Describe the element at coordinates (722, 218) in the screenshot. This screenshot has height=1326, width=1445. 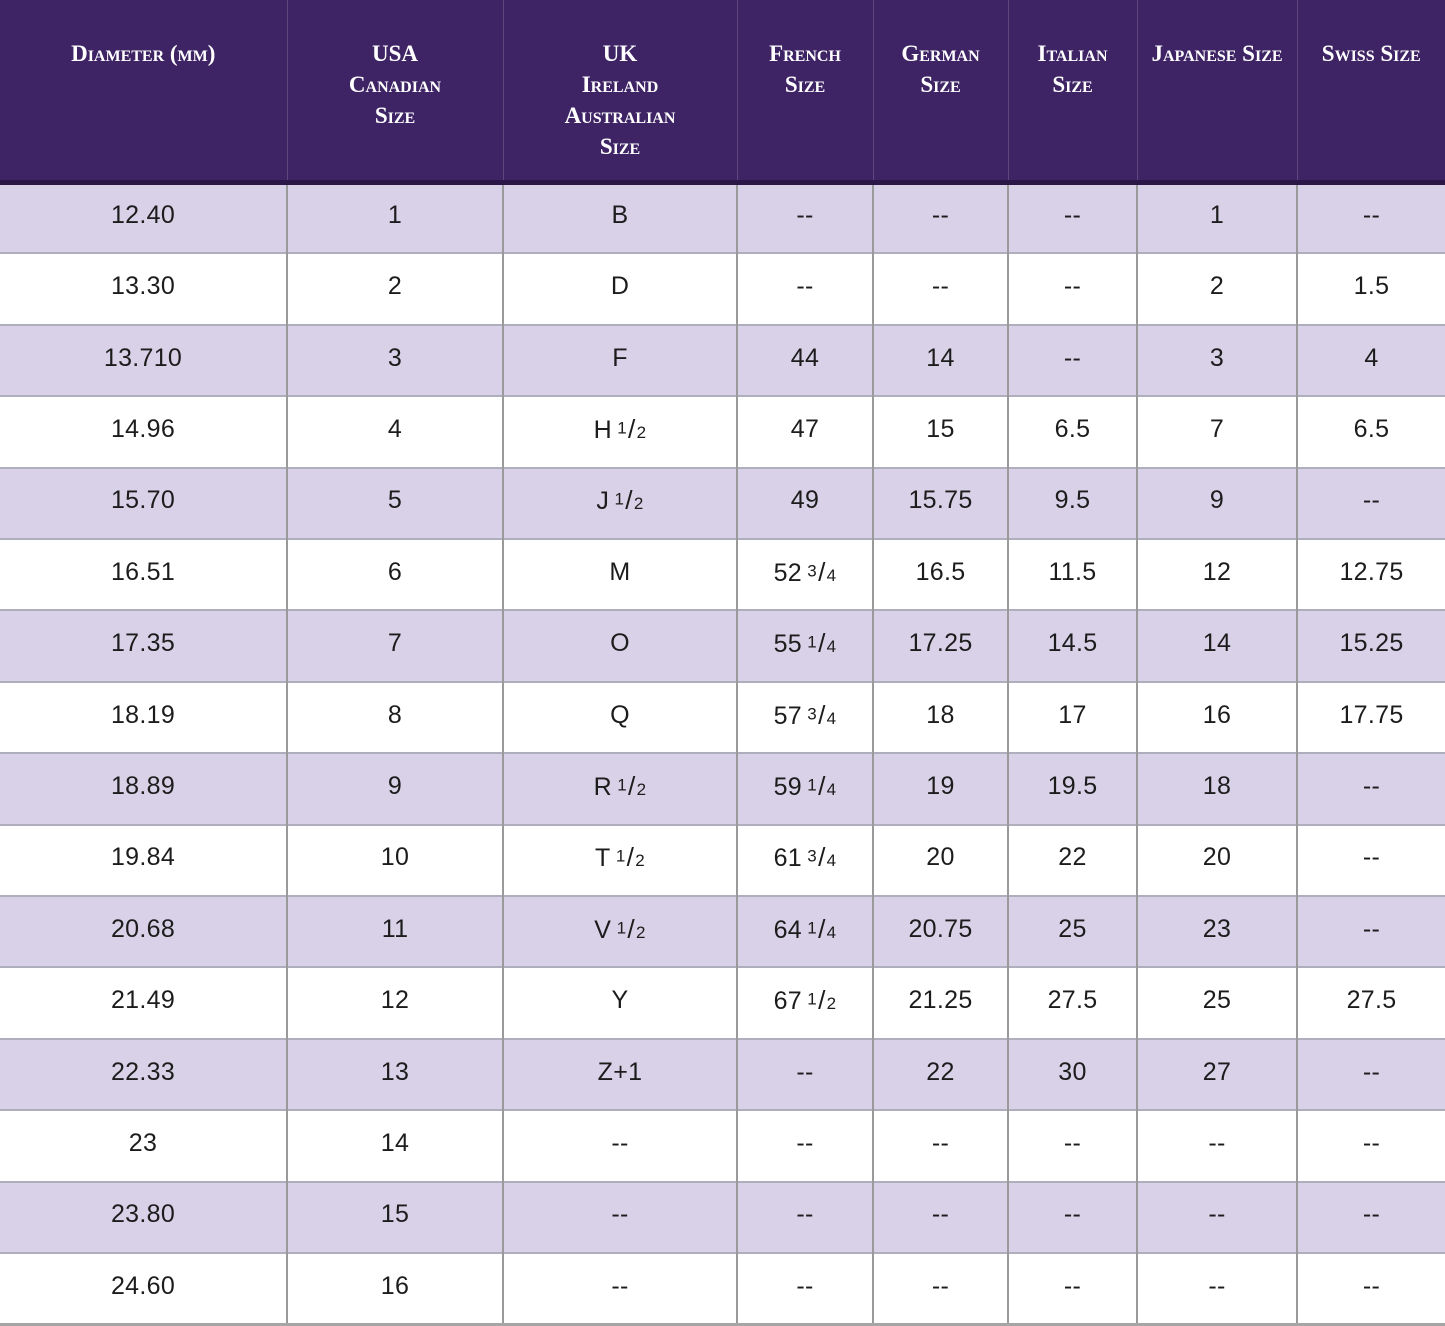
I see `table-row: 12.40 1 B -- -- -- 1 --` at that location.